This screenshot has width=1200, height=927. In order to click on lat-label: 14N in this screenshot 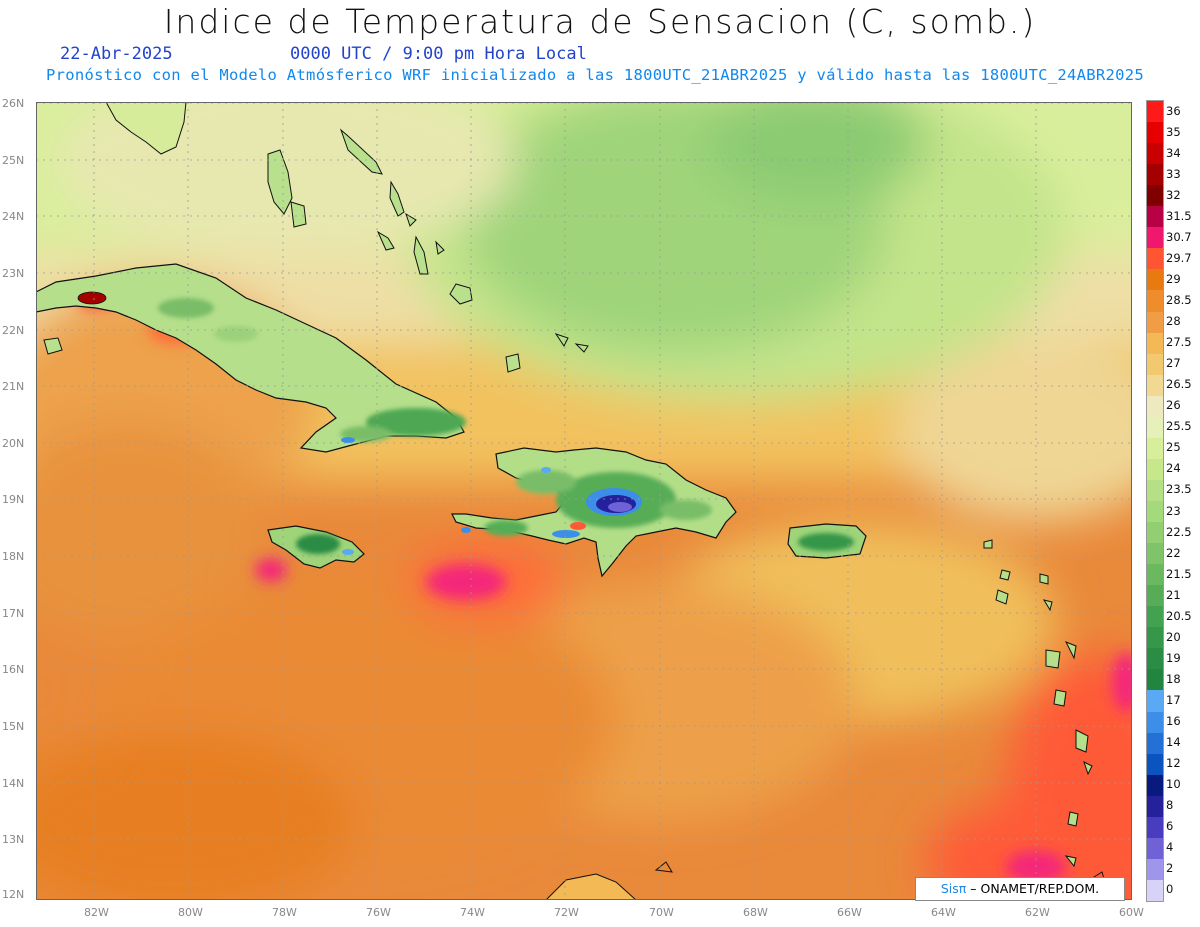, I will do `click(13, 783)`.